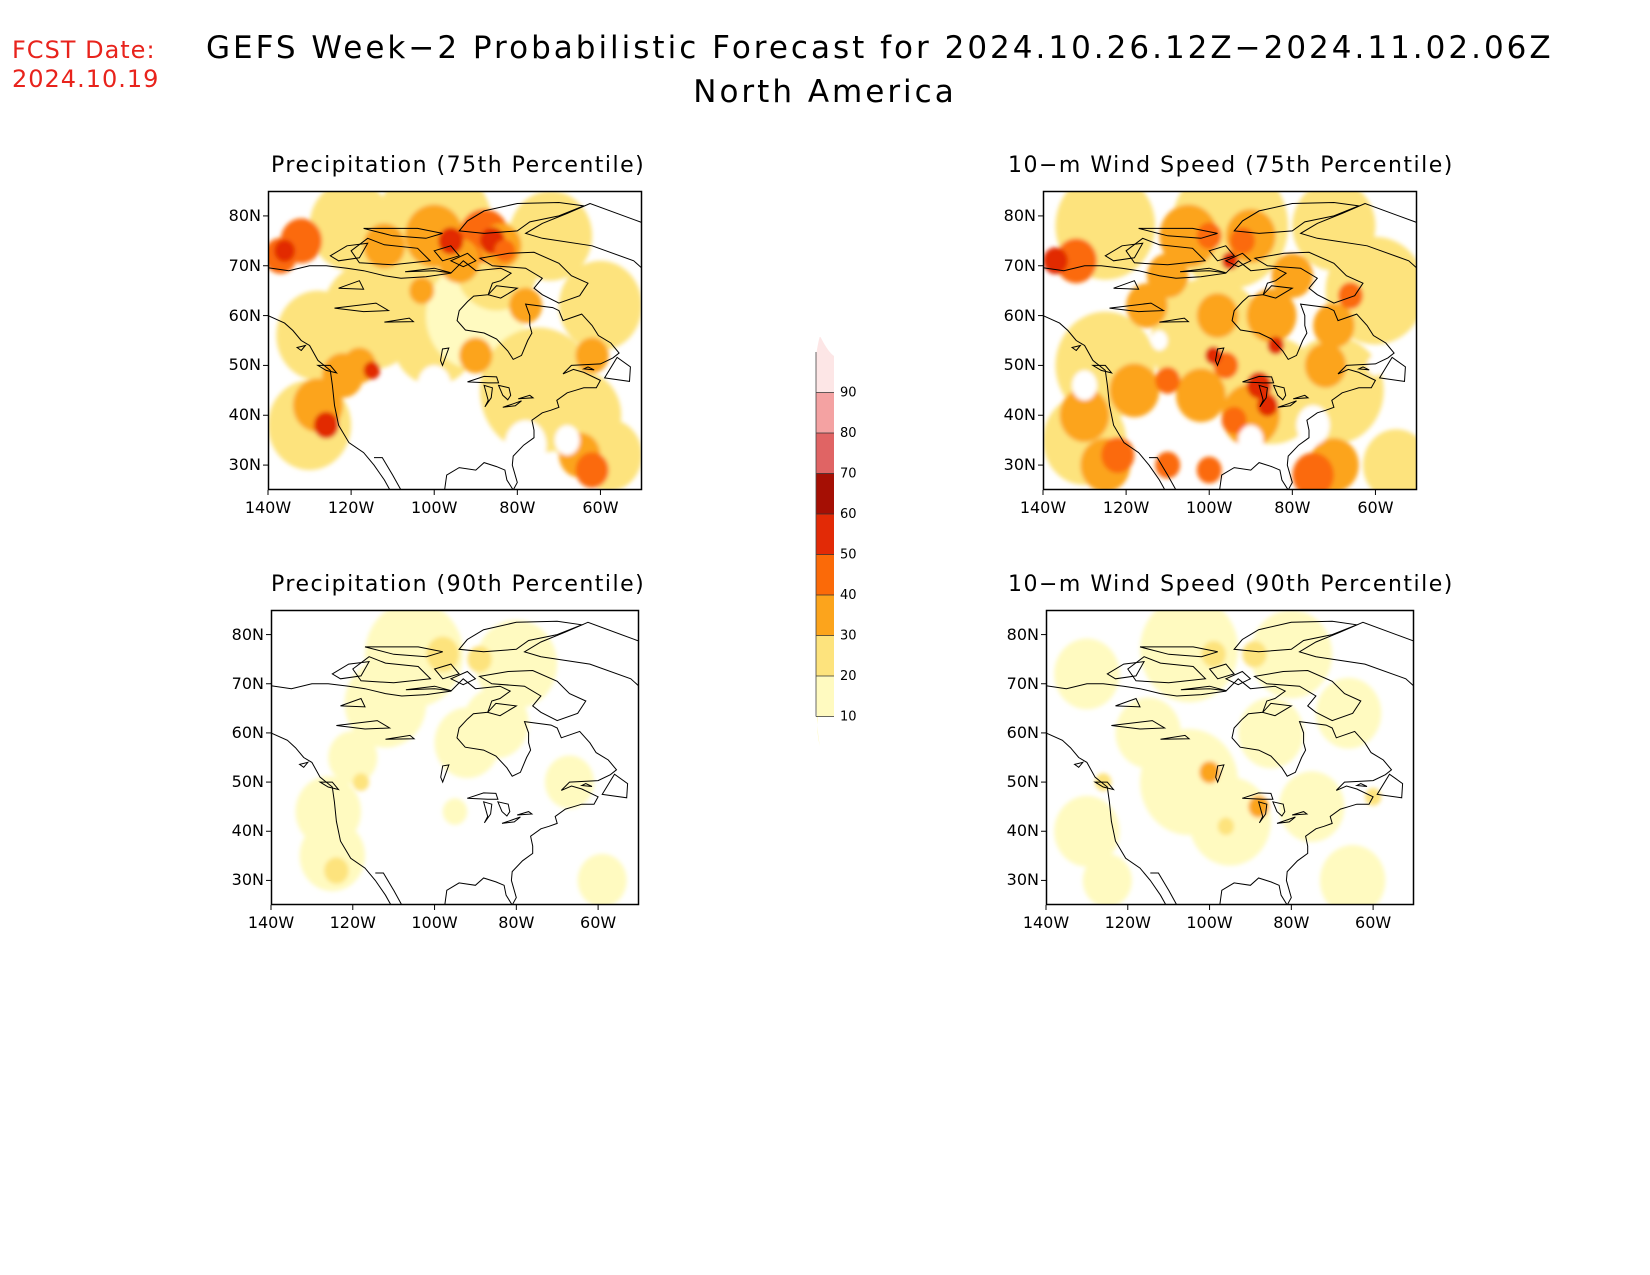 Image resolution: width=1650 pixels, height=1275 pixels. Describe the element at coordinates (848, 555) in the screenshot. I see `color-bar-label: 50` at that location.